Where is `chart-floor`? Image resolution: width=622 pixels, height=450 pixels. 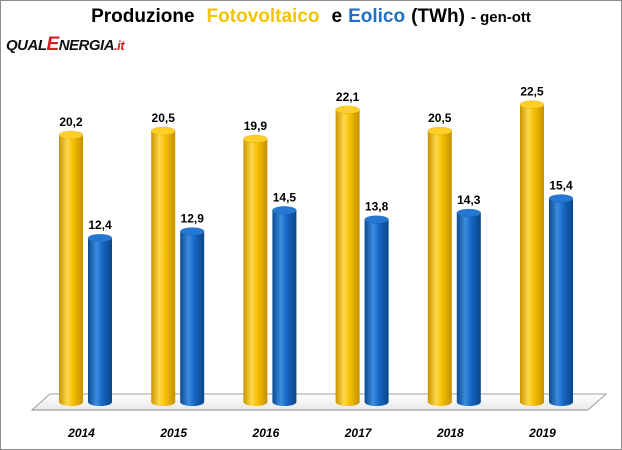
chart-floor is located at coordinates (319, 402).